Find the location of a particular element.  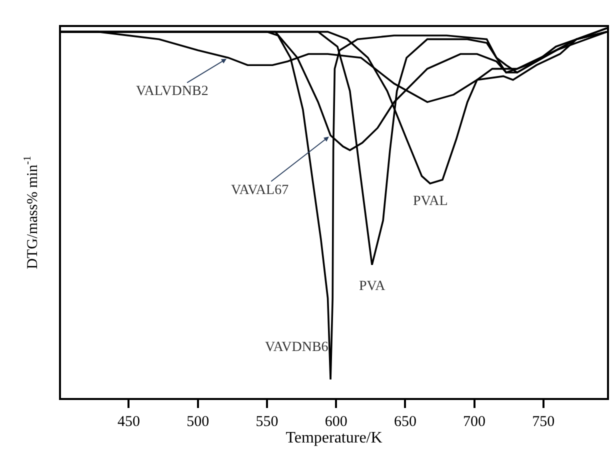

text: VALVDNB2 is located at coordinates (172, 91).